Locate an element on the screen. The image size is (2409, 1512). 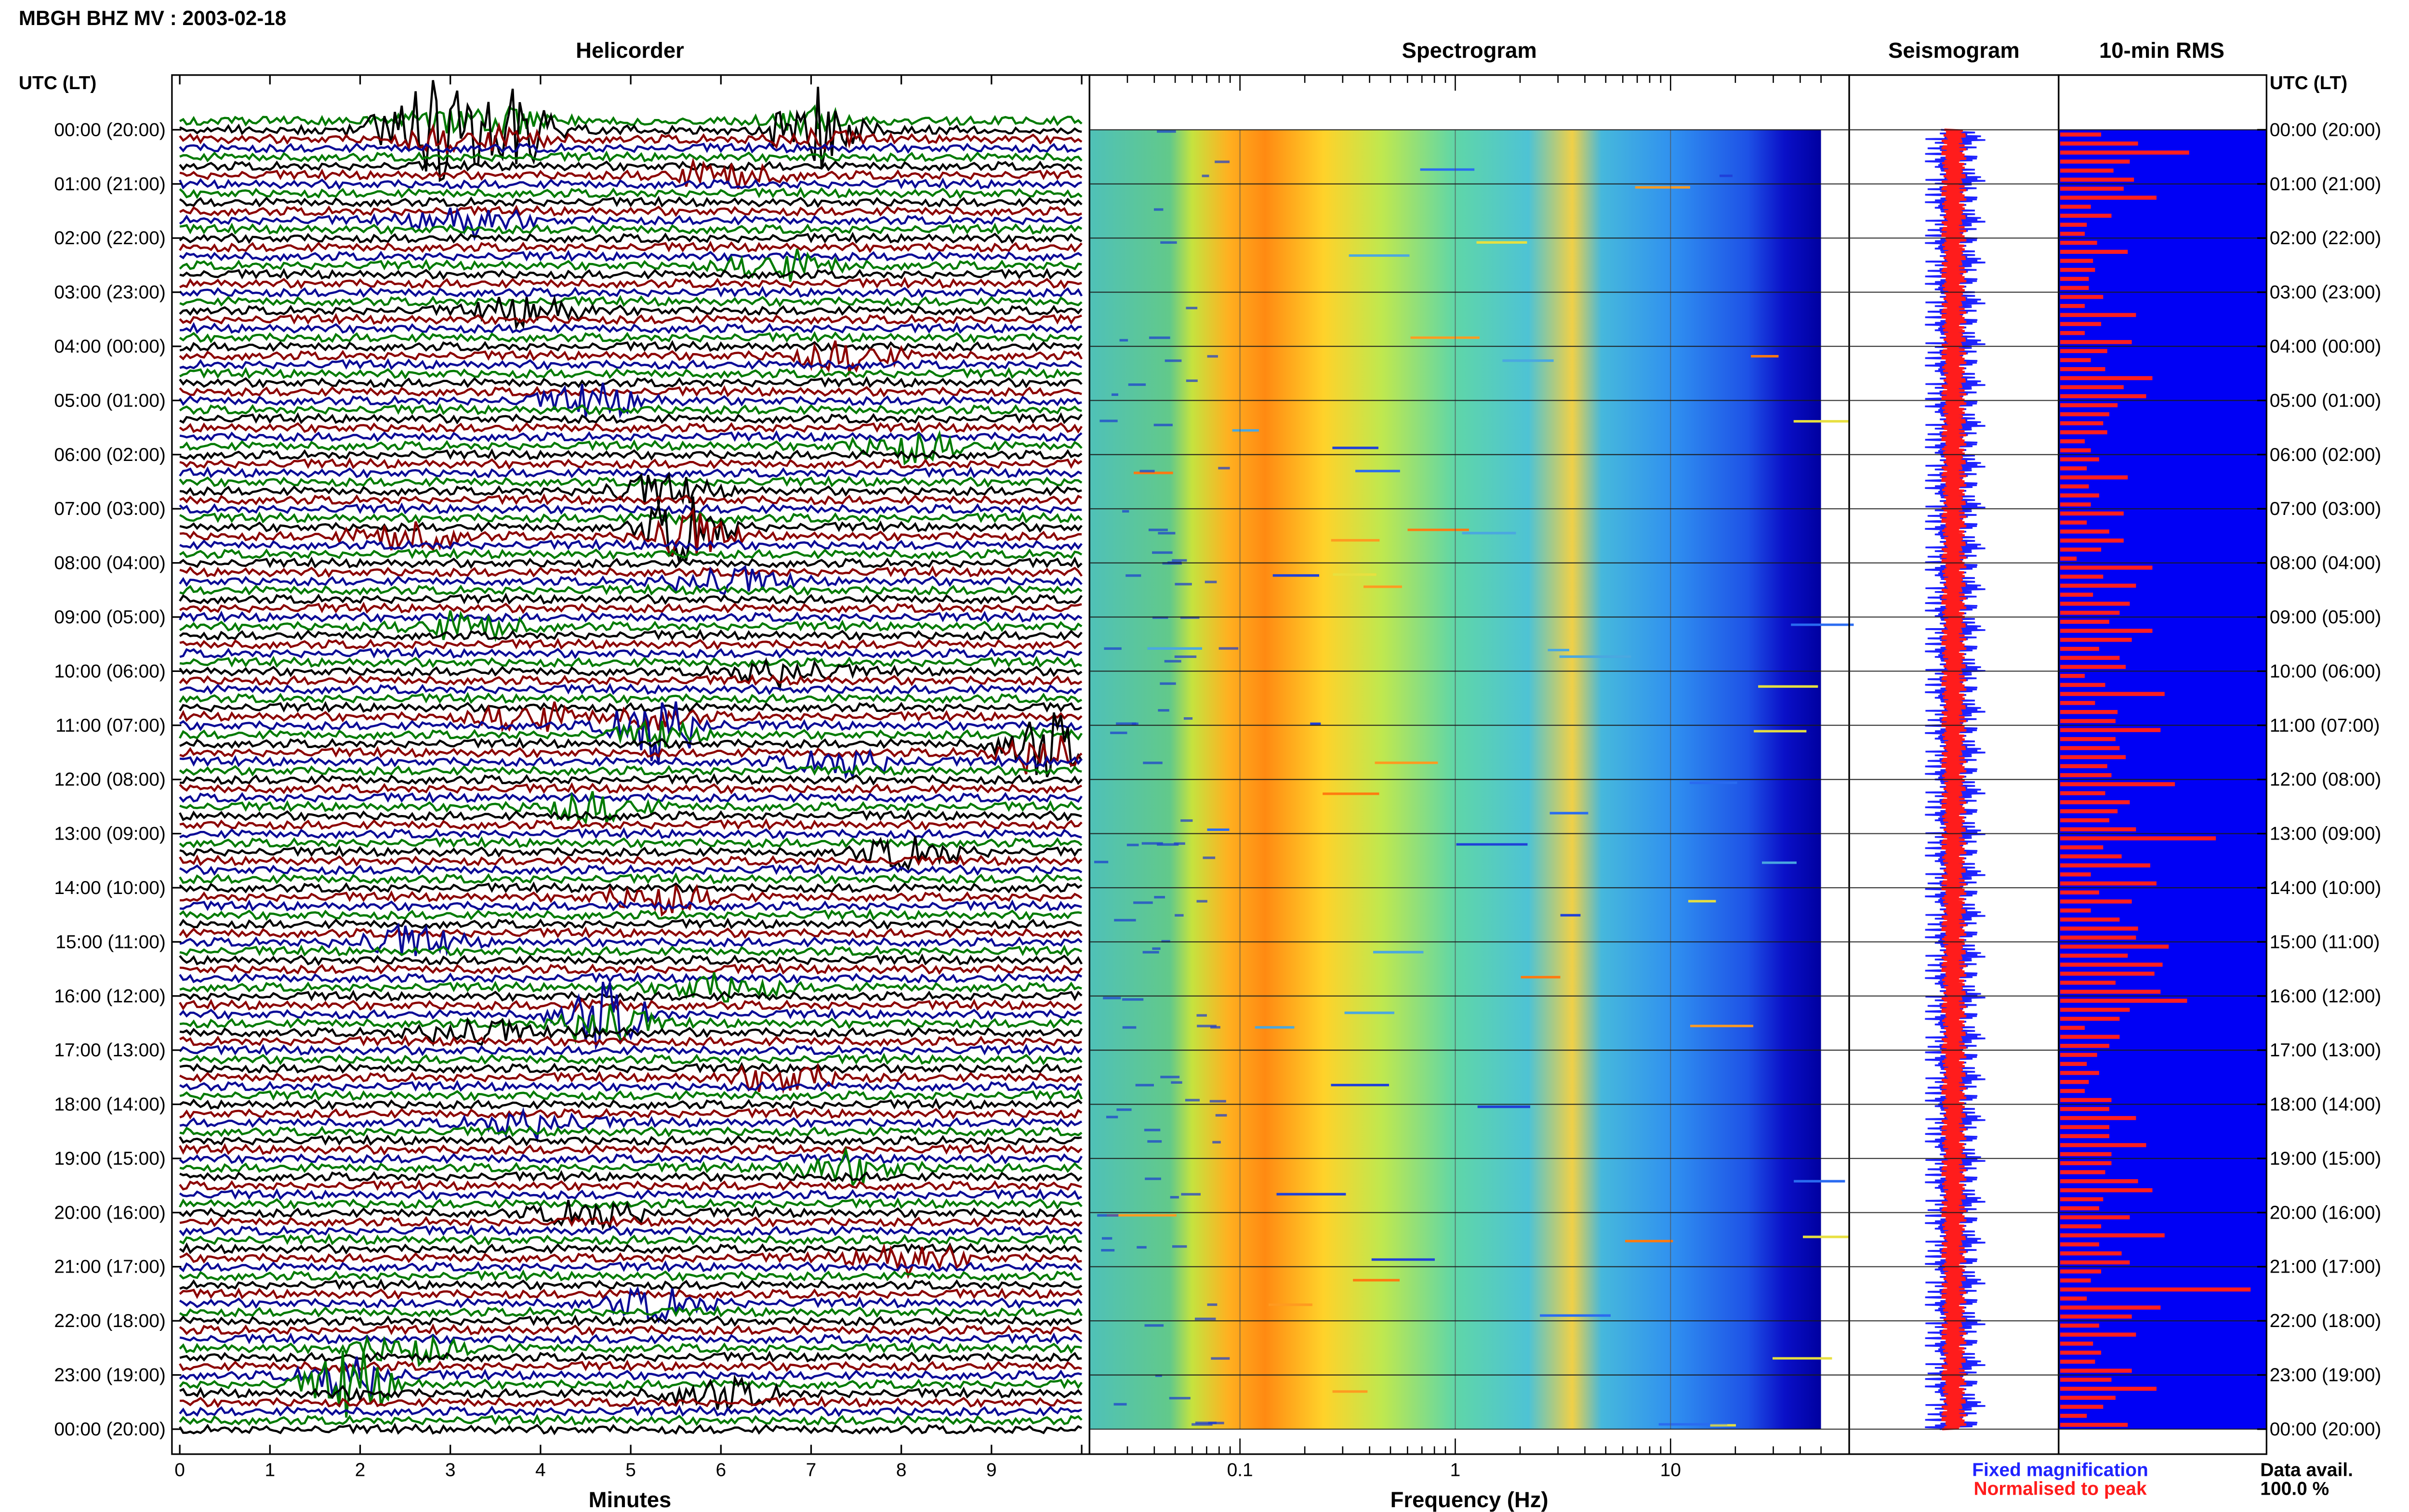
time-axis-title-right: UTC (LT) is located at coordinates (2308, 83).